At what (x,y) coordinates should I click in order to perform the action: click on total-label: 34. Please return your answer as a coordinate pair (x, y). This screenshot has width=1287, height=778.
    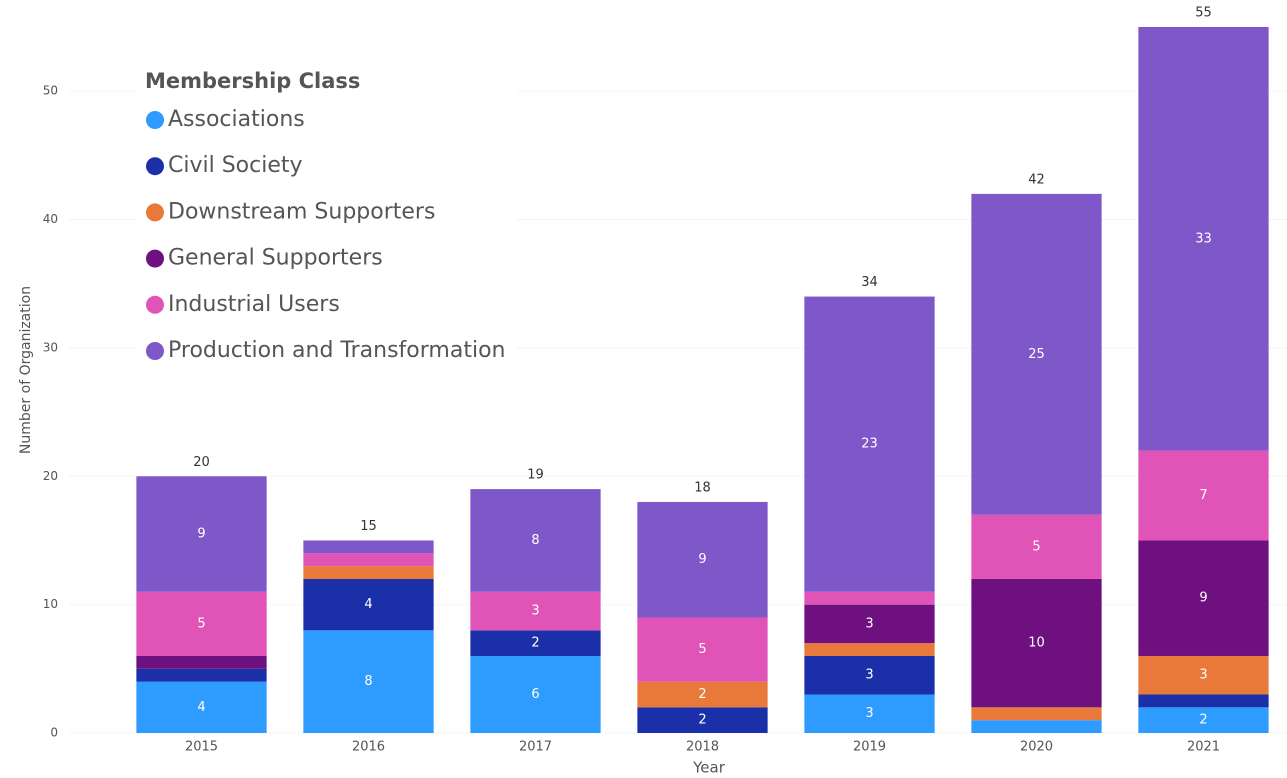
    Looking at the image, I should click on (869, 282).